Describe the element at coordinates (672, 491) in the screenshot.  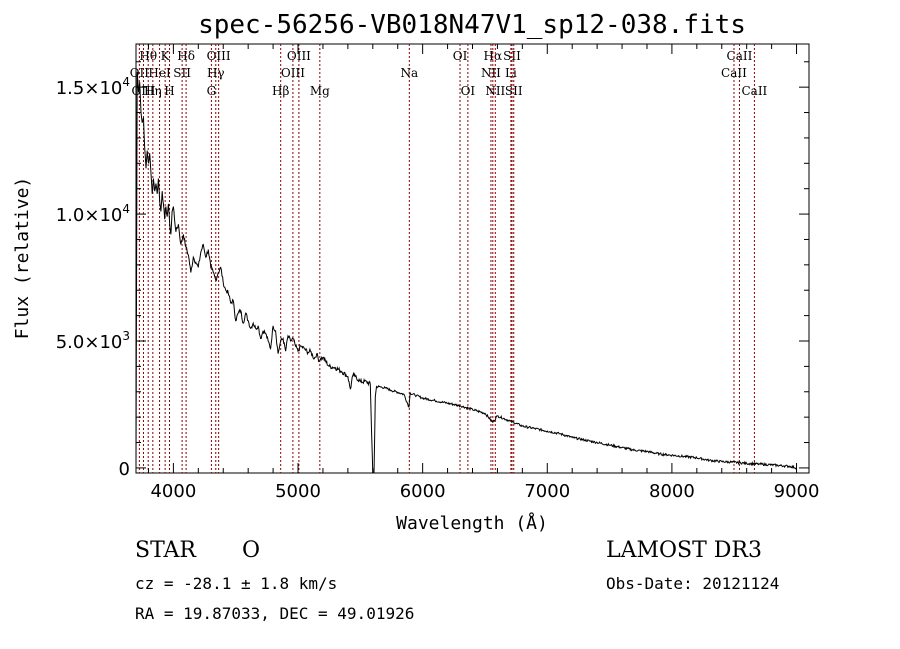
I see `x-tick-label: 8000` at that location.